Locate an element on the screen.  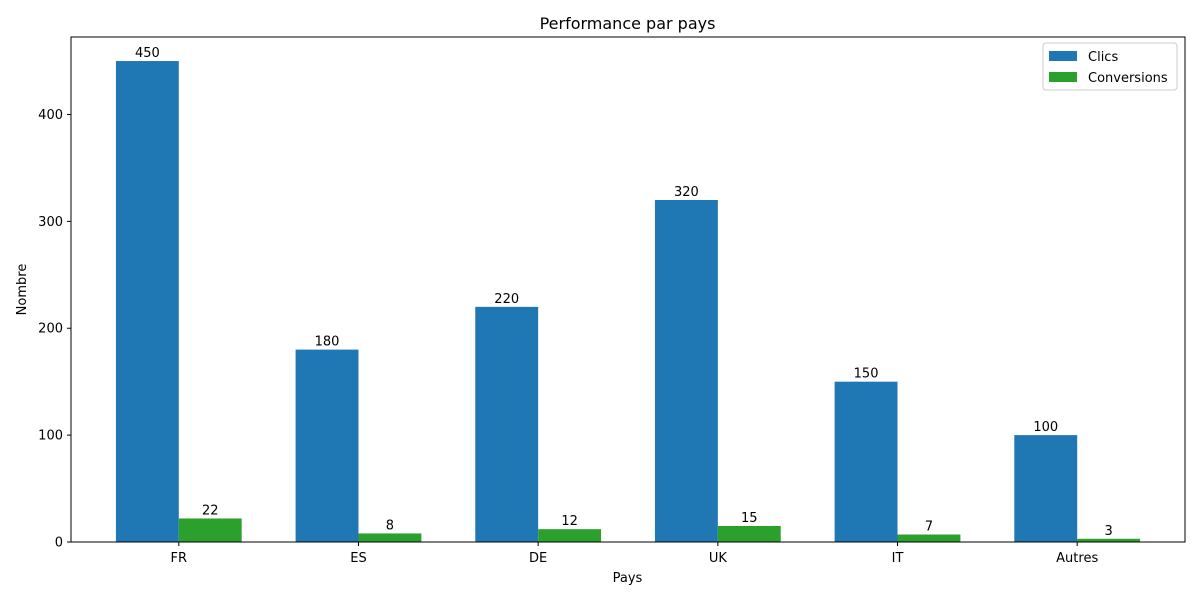
y-tick-label-100: 100 is located at coordinates (50, 436).